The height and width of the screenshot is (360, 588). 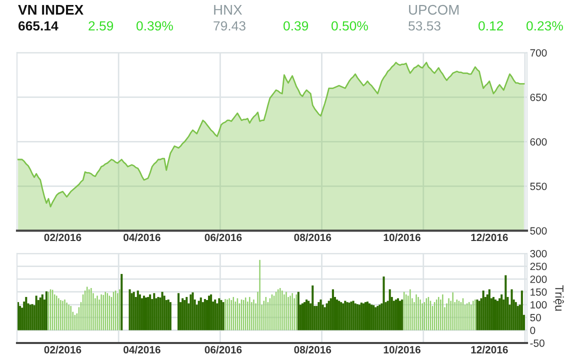 I want to click on y-tick-label: 150, so click(x=538, y=292).